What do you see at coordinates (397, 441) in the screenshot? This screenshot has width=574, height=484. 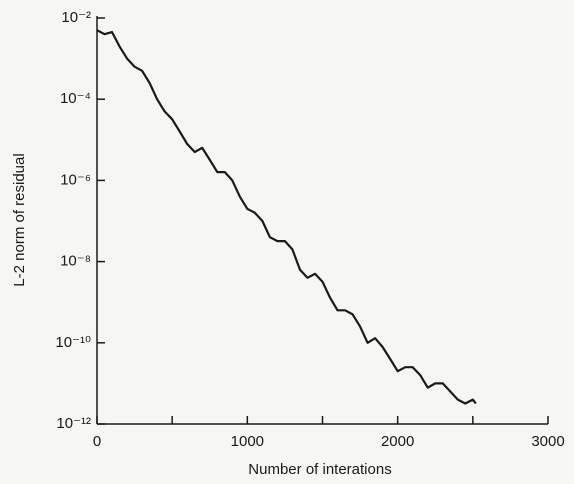 I see `x-tick-label: 2000` at bounding box center [397, 441].